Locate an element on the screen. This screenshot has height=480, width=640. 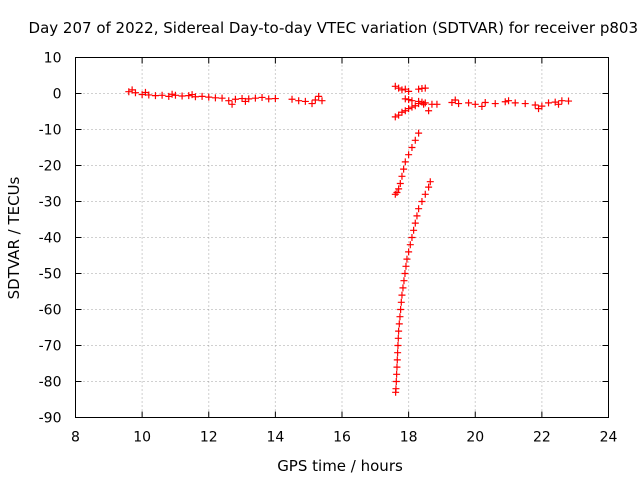
y-tick-label: 10 is located at coordinates (53, 59).